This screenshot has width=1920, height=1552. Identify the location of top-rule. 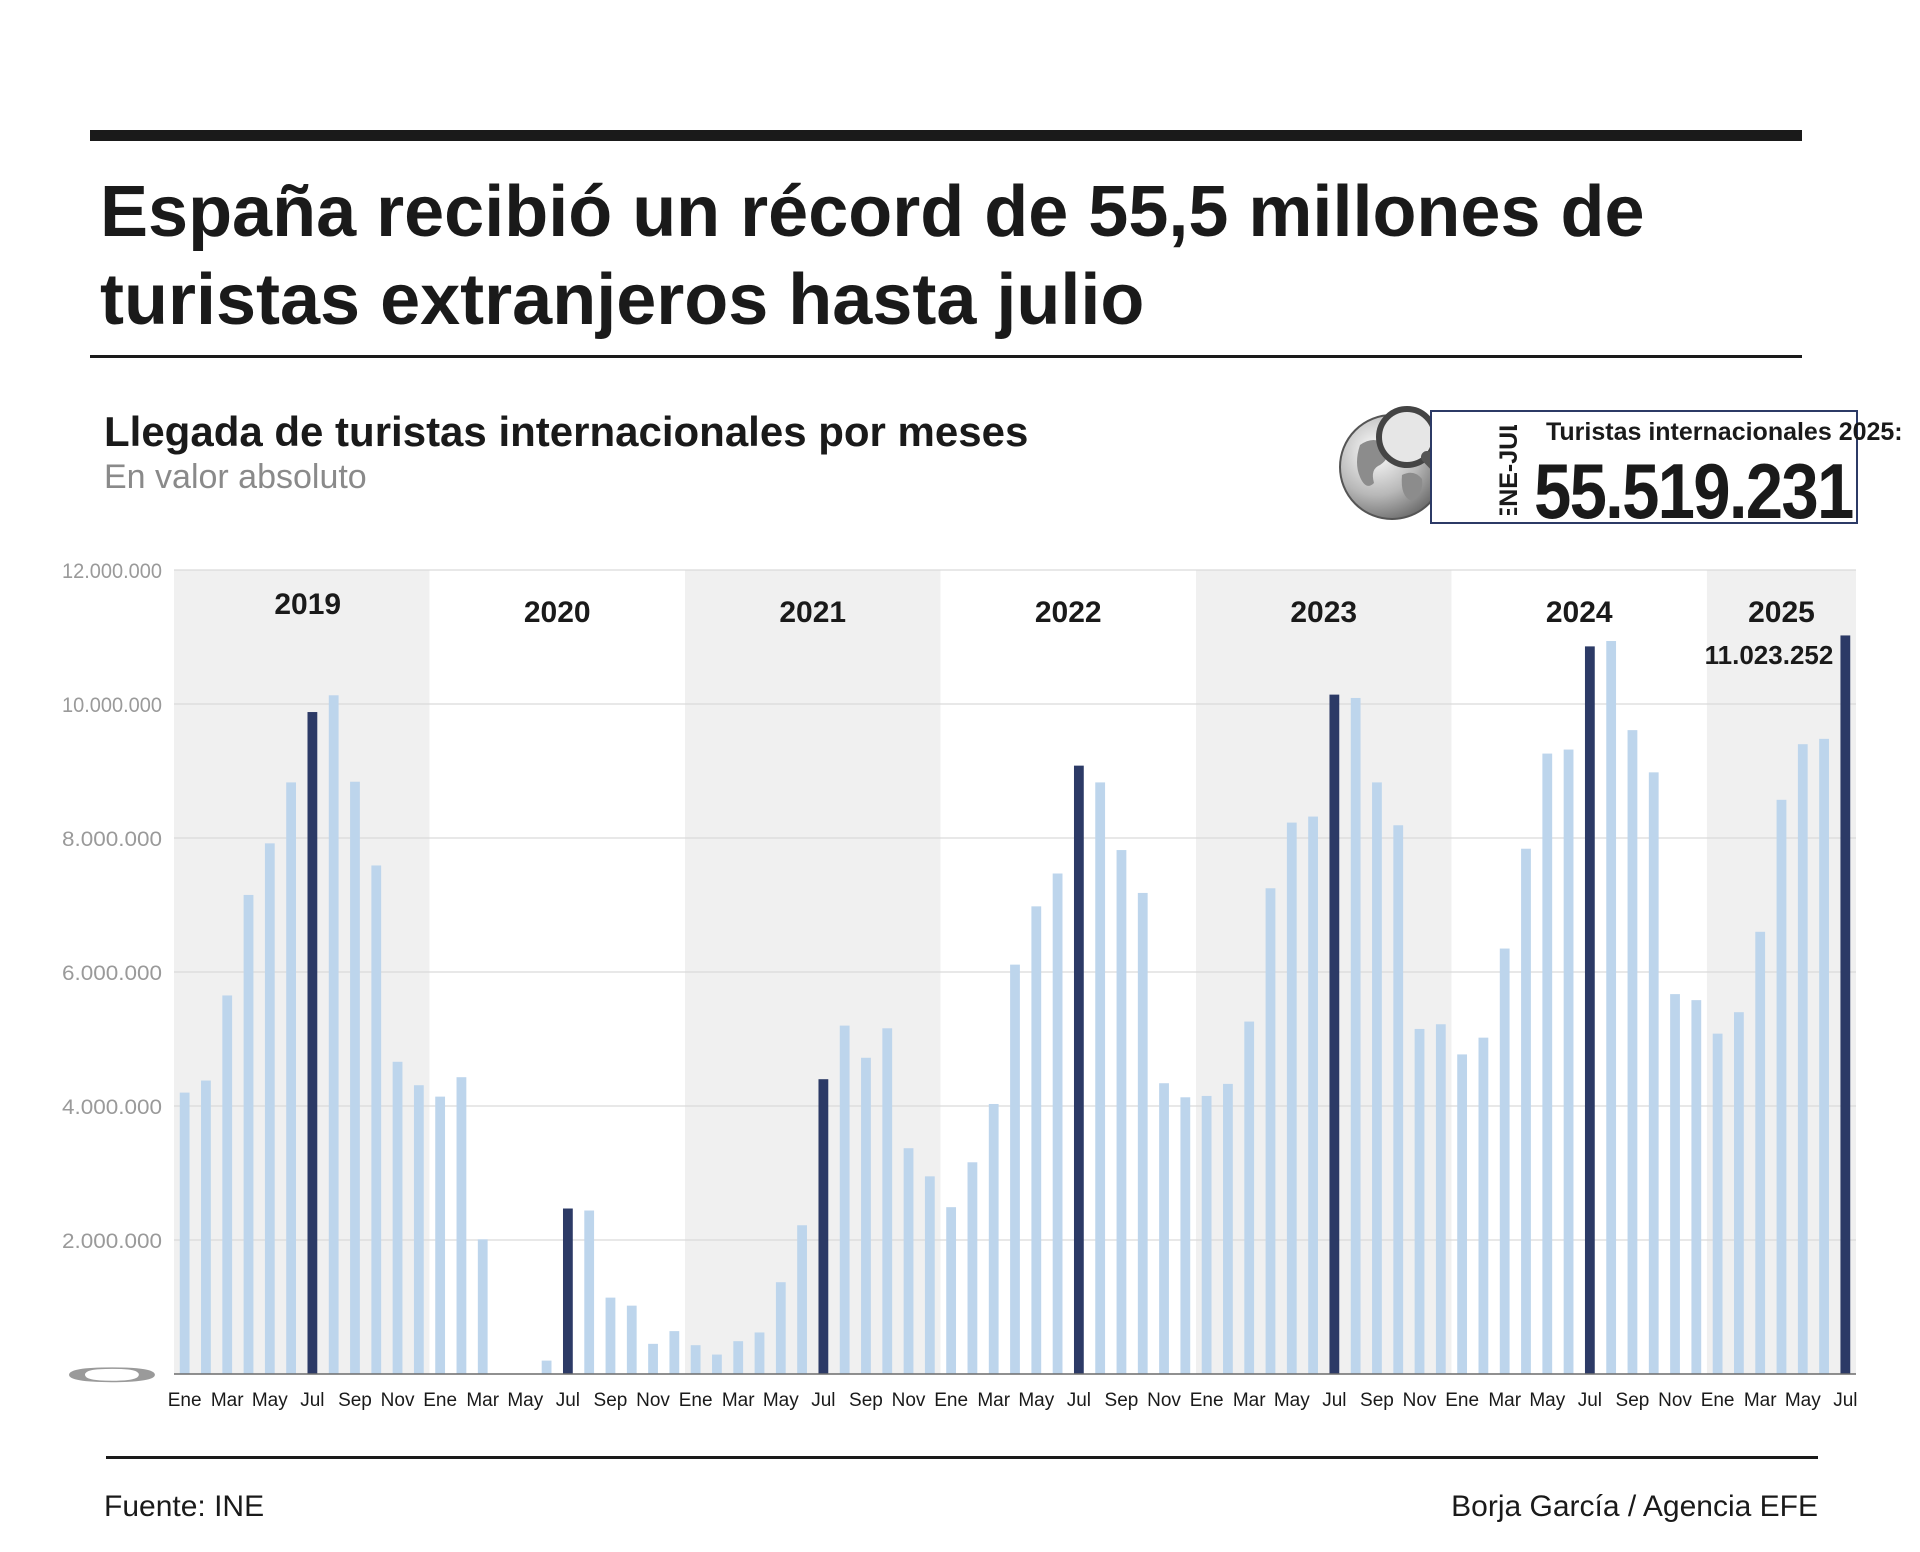
(946, 135).